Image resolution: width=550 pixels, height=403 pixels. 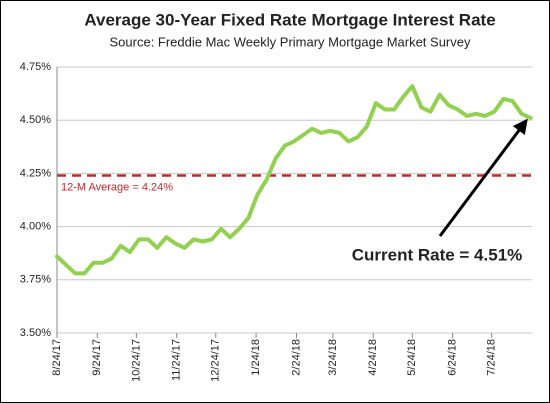 I want to click on x-tick-label: 1/24/18, so click(x=256, y=357).